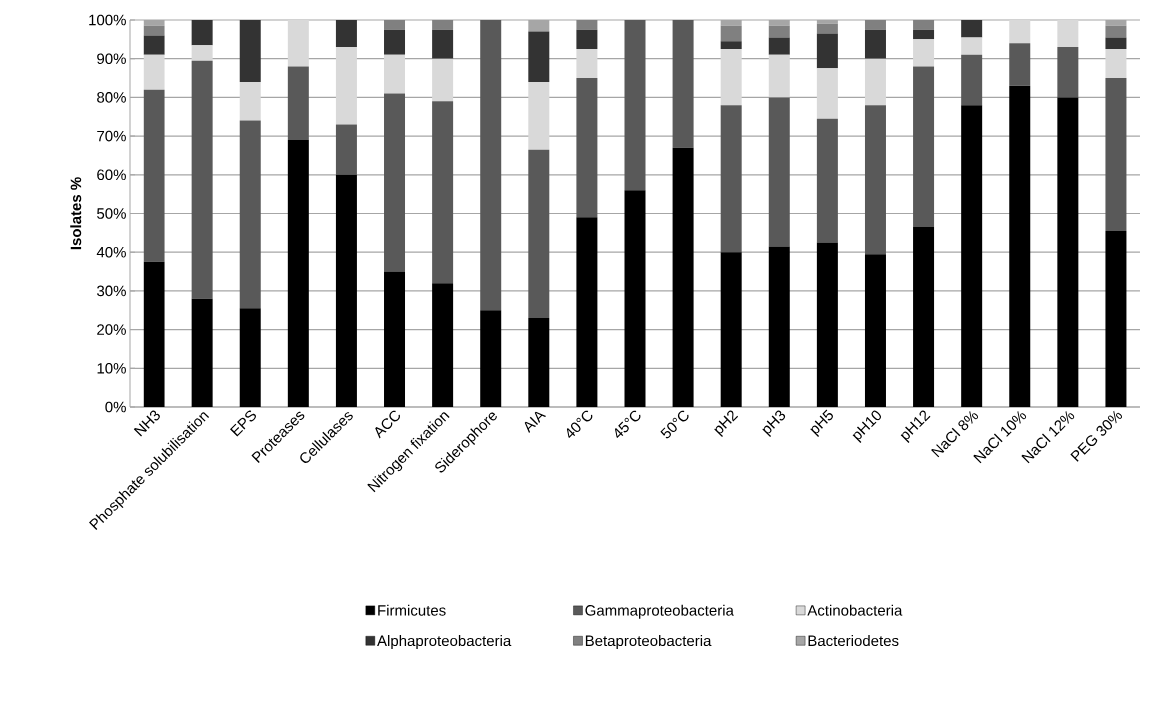  Describe the element at coordinates (111, 252) in the screenshot. I see `y-tick-label: 40%` at that location.